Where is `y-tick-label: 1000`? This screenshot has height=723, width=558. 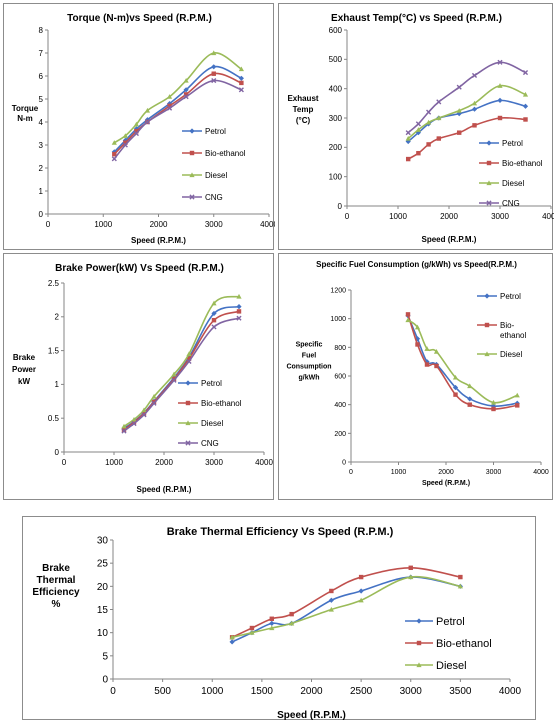
y-tick-label: 1000 is located at coordinates (338, 319).